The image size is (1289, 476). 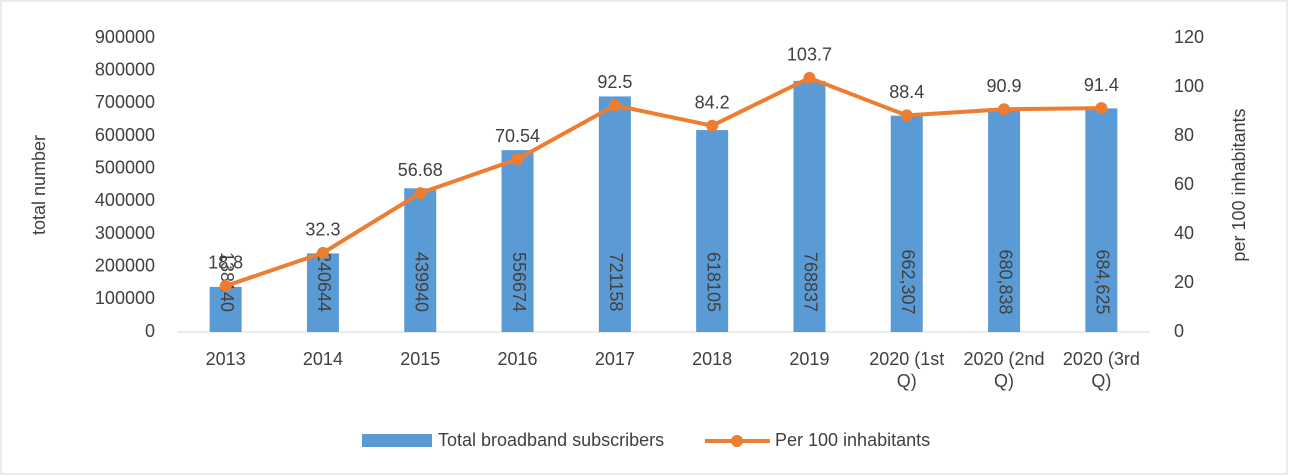 What do you see at coordinates (517, 136) in the screenshot?
I see `line-value-label: 70.54` at bounding box center [517, 136].